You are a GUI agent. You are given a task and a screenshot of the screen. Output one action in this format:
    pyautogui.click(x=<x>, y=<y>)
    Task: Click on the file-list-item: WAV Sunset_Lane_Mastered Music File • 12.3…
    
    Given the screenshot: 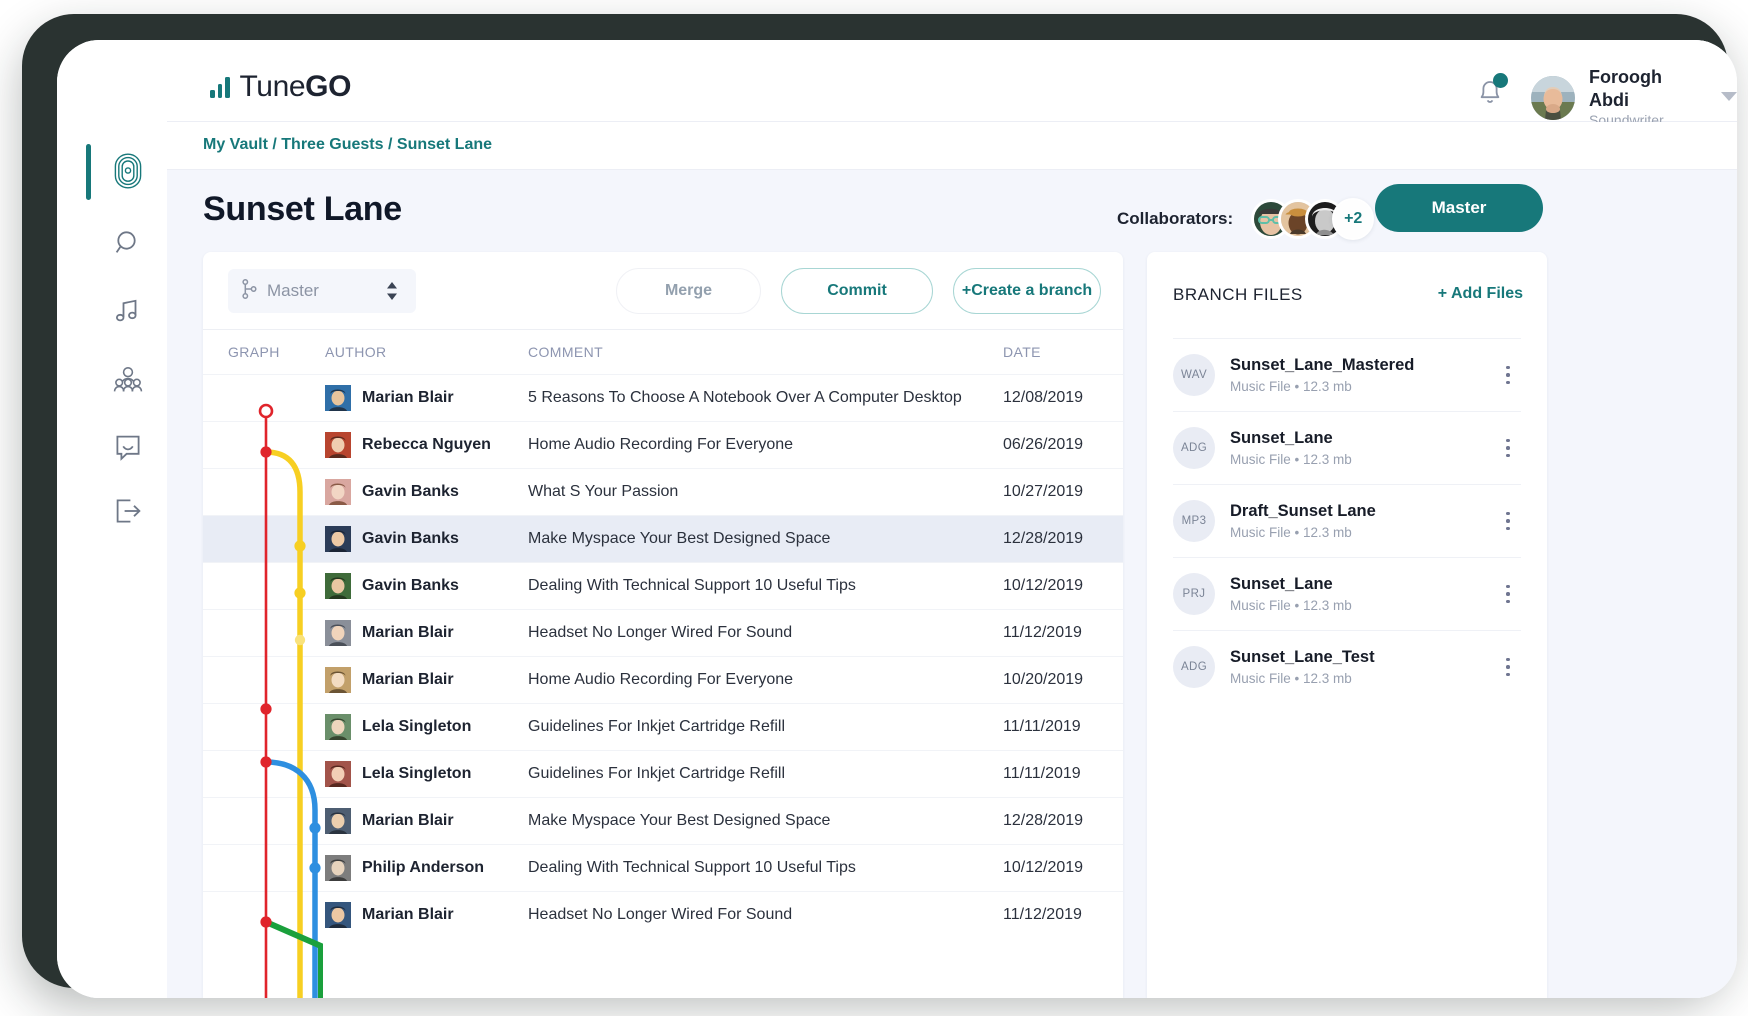 What is the action you would take?
    pyautogui.click(x=1347, y=374)
    